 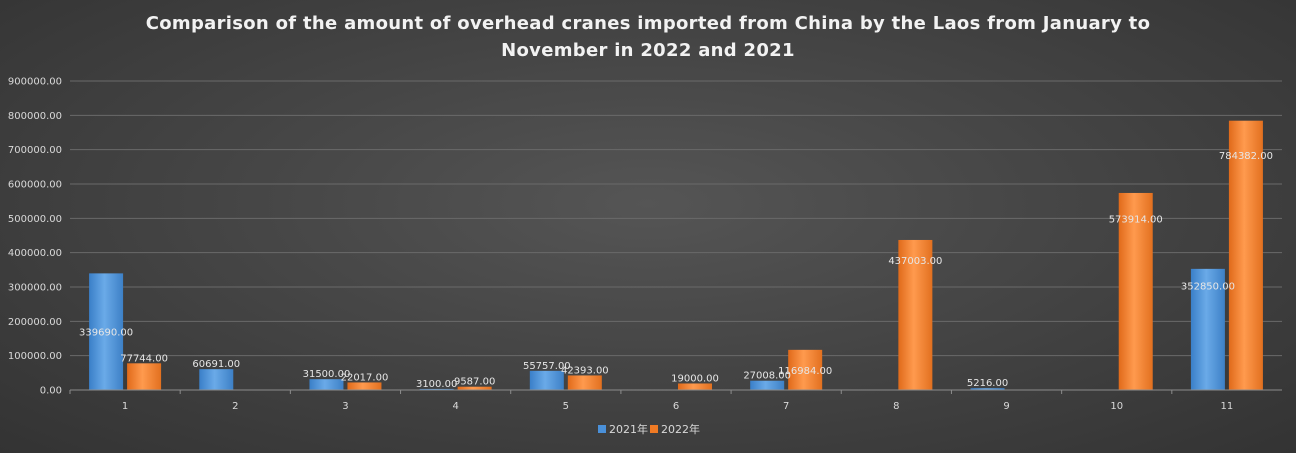 I want to click on data-label: 19000.00, so click(x=695, y=378).